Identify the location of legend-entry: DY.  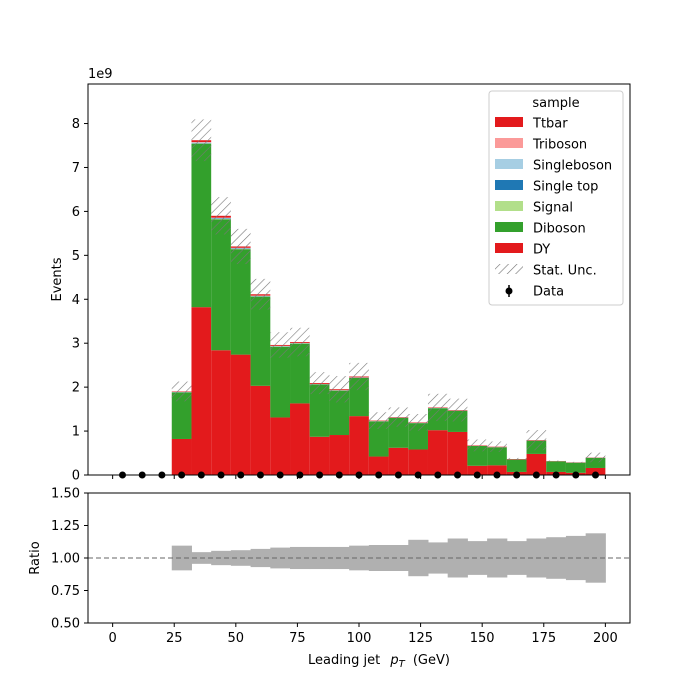
(522, 250).